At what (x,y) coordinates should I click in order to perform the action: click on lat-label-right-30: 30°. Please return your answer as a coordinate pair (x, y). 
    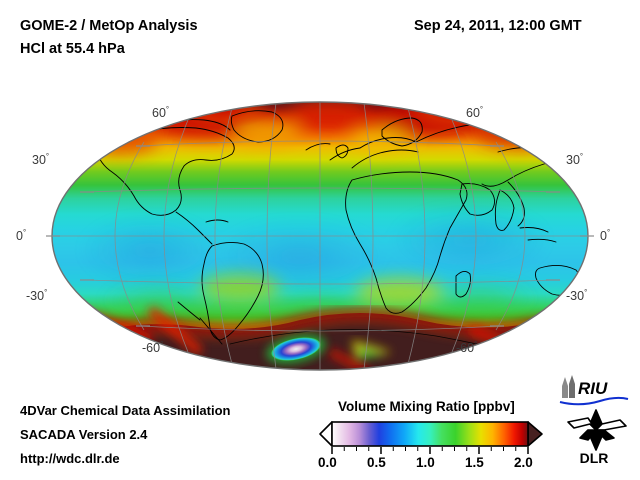
    Looking at the image, I should click on (575, 160).